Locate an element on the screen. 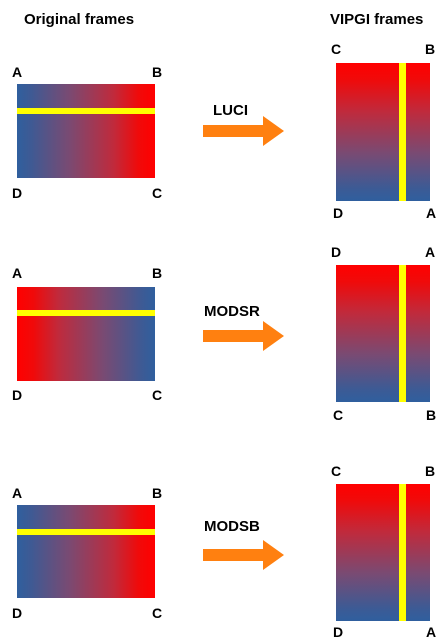 The image size is (437, 640). row3-original-corner-tr: B is located at coordinates (157, 493).